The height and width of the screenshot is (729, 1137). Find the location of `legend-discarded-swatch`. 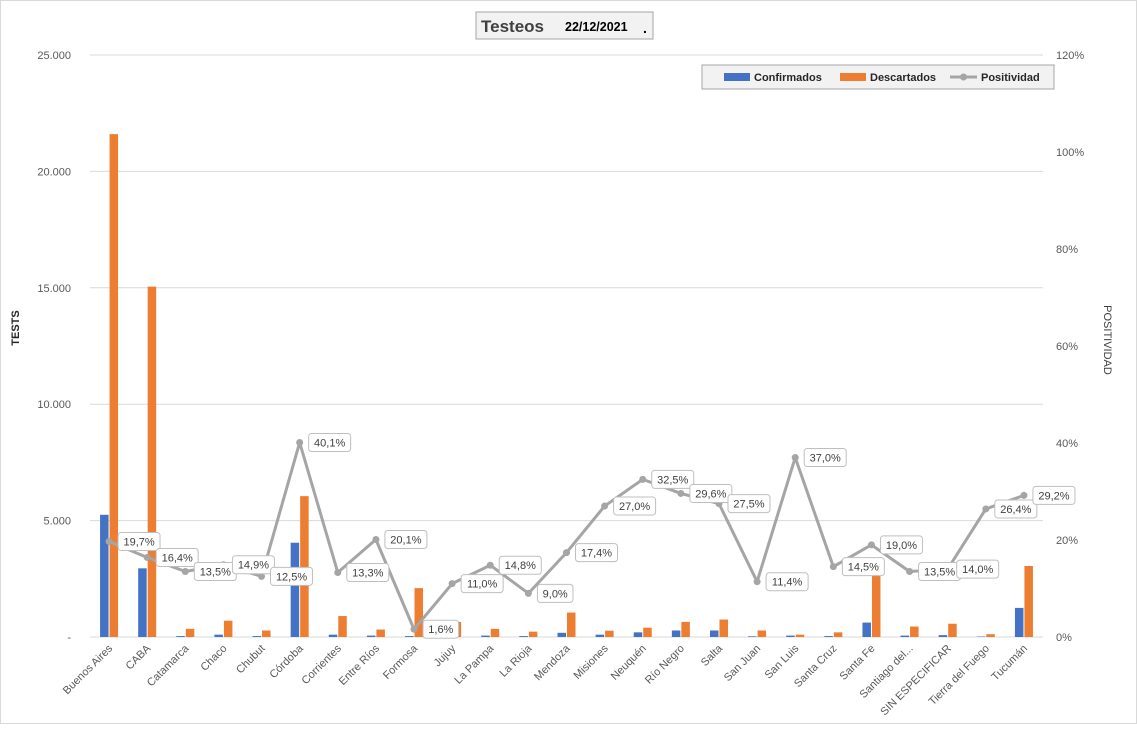

legend-discarded-swatch is located at coordinates (853, 77).